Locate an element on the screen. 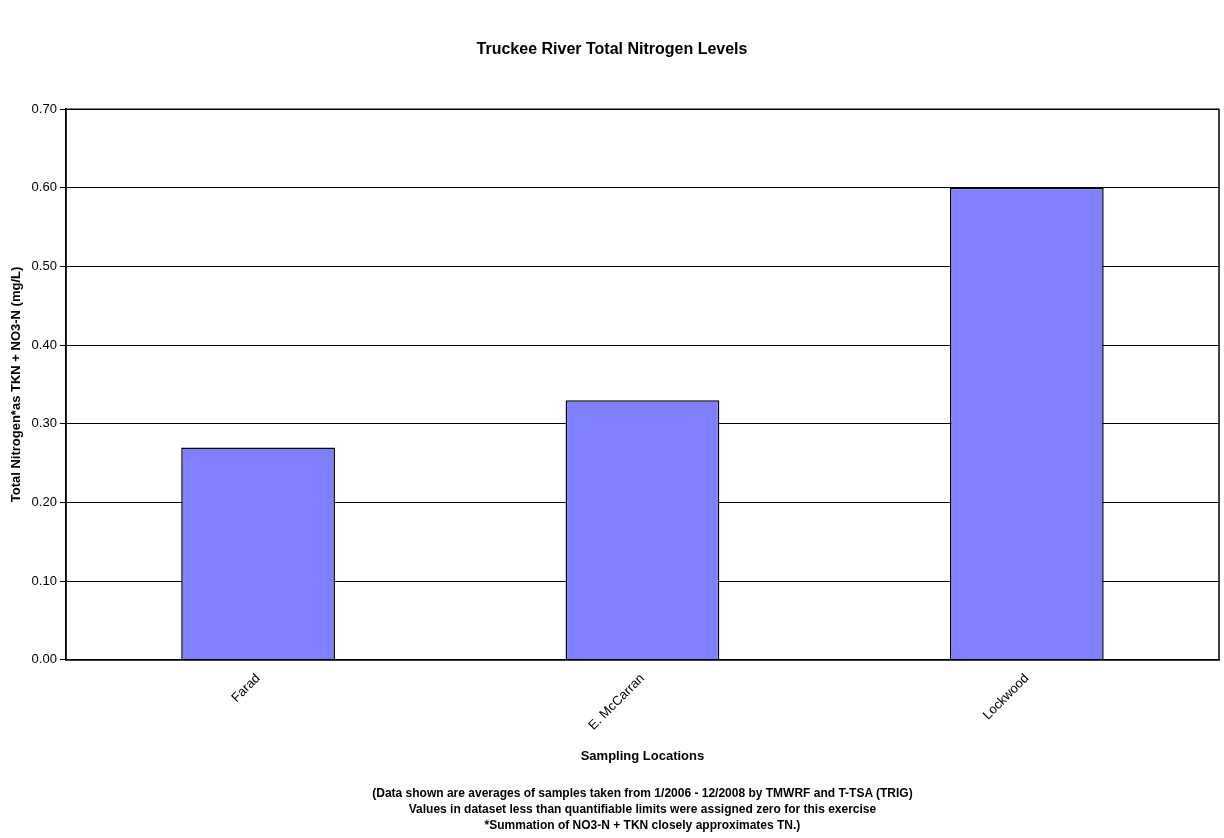  text: *Summation of NO3-N + TKN closely approximates TN.) is located at coordinates (642, 825).